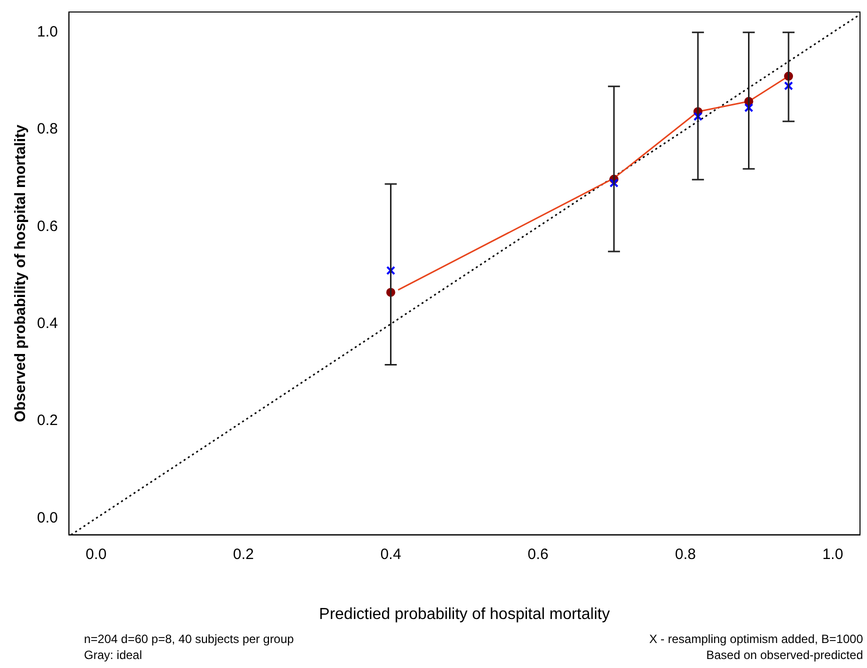 The image size is (867, 668). What do you see at coordinates (784, 655) in the screenshot?
I see `text: Based on observed-predicted` at bounding box center [784, 655].